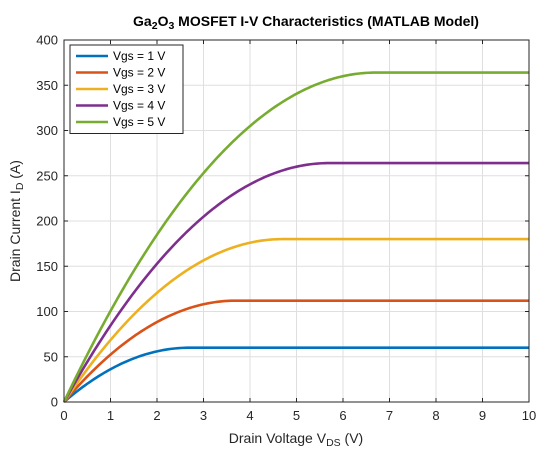  What do you see at coordinates (15, 171) in the screenshot?
I see `ylabel-part-2: (A)` at bounding box center [15, 171].